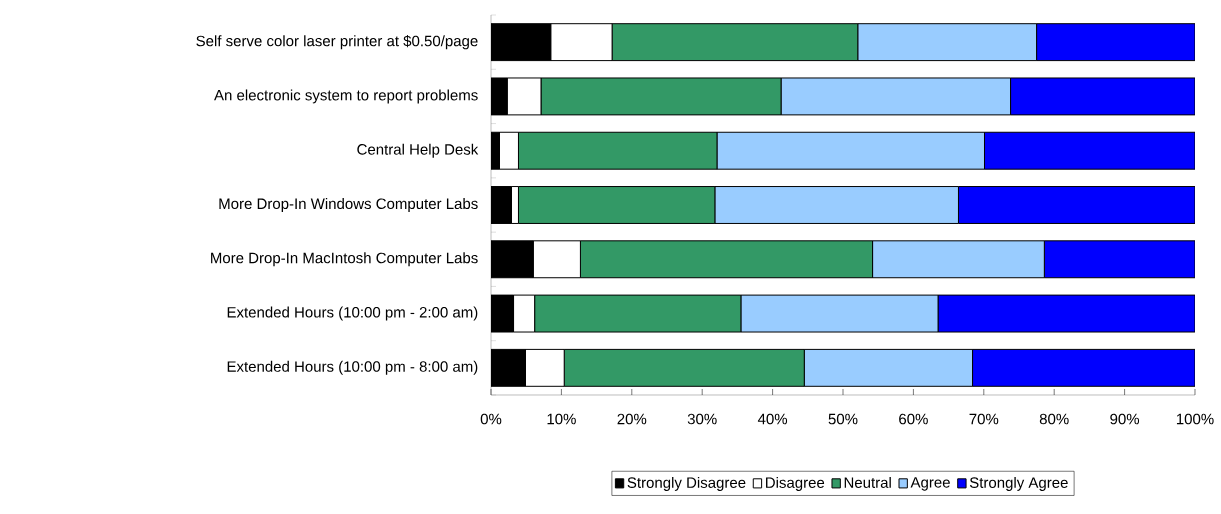 The image size is (1221, 514). Describe the element at coordinates (352, 367) in the screenshot. I see `y-tick-label: Extended Hours (10:00 pm - 8:00 am)` at that location.